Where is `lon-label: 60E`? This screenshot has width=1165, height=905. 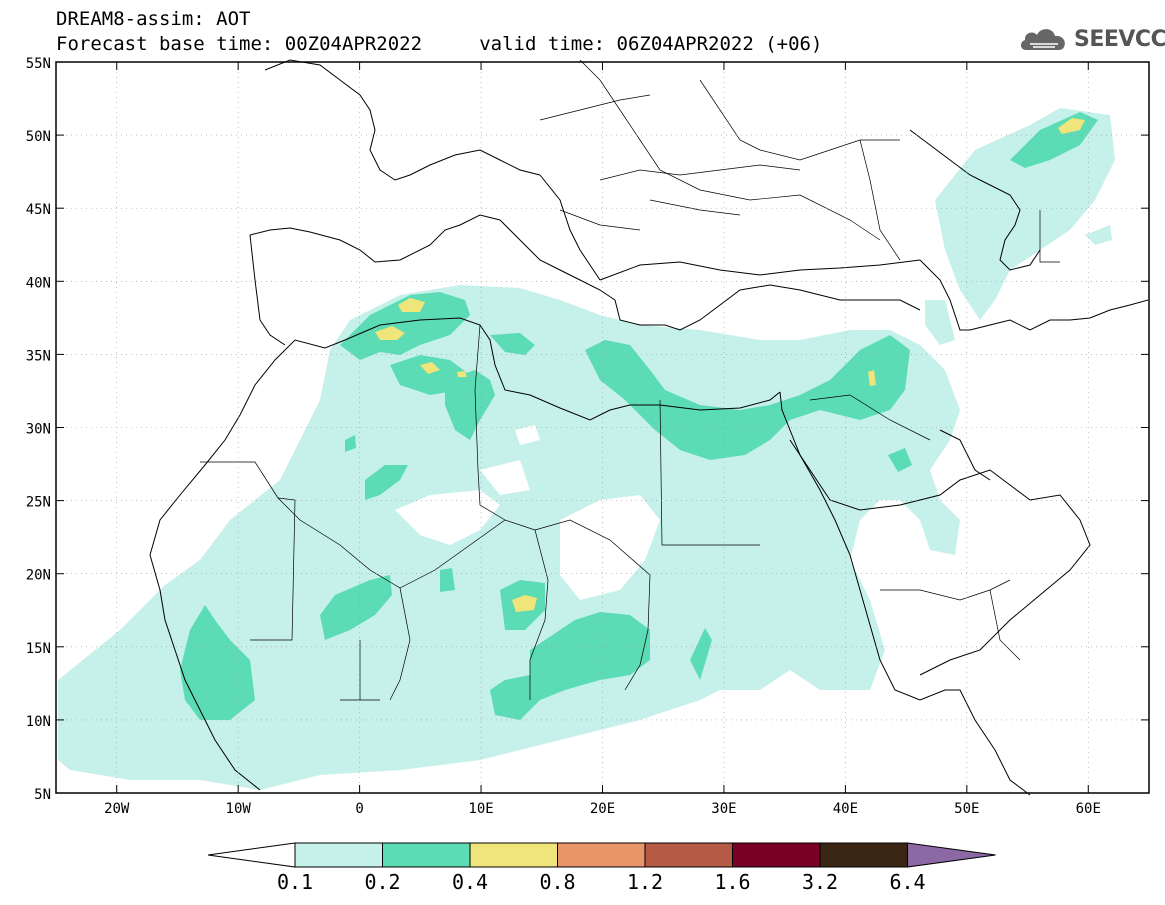
lon-label: 60E is located at coordinates (1088, 809).